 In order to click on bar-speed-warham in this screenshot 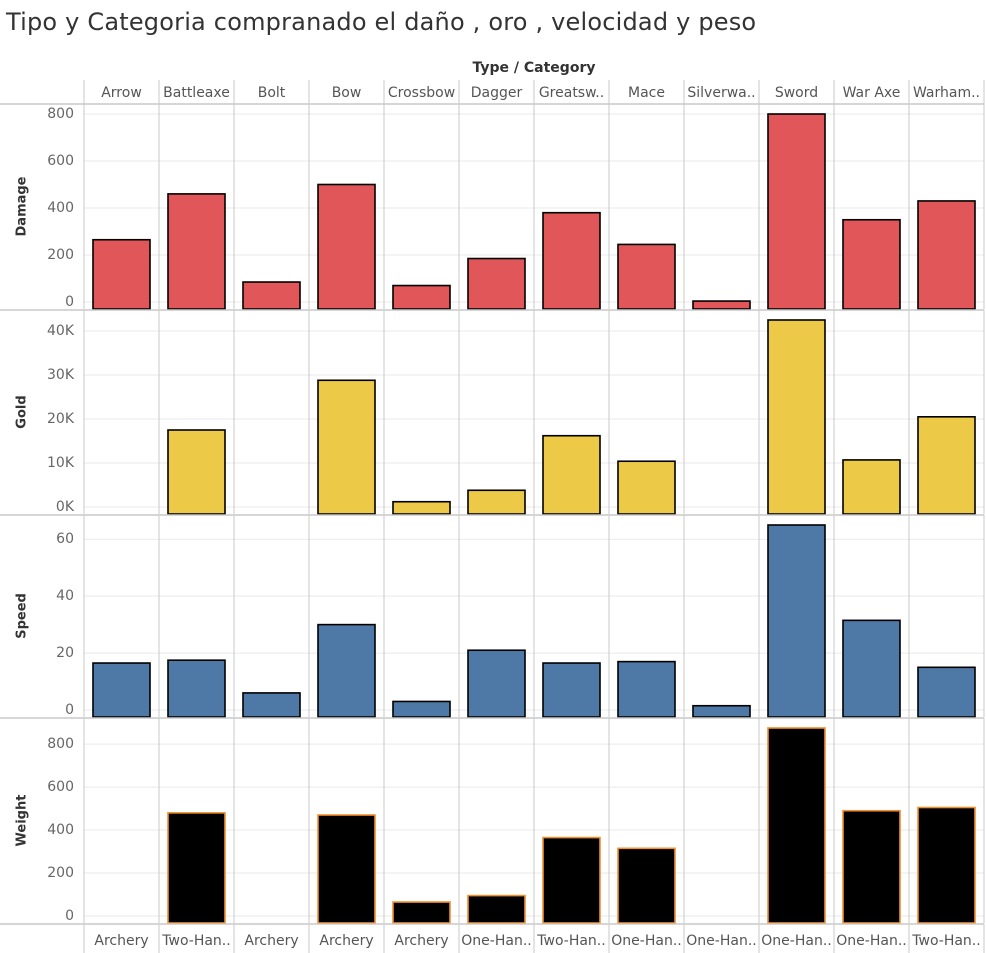, I will do `click(946, 692)`.